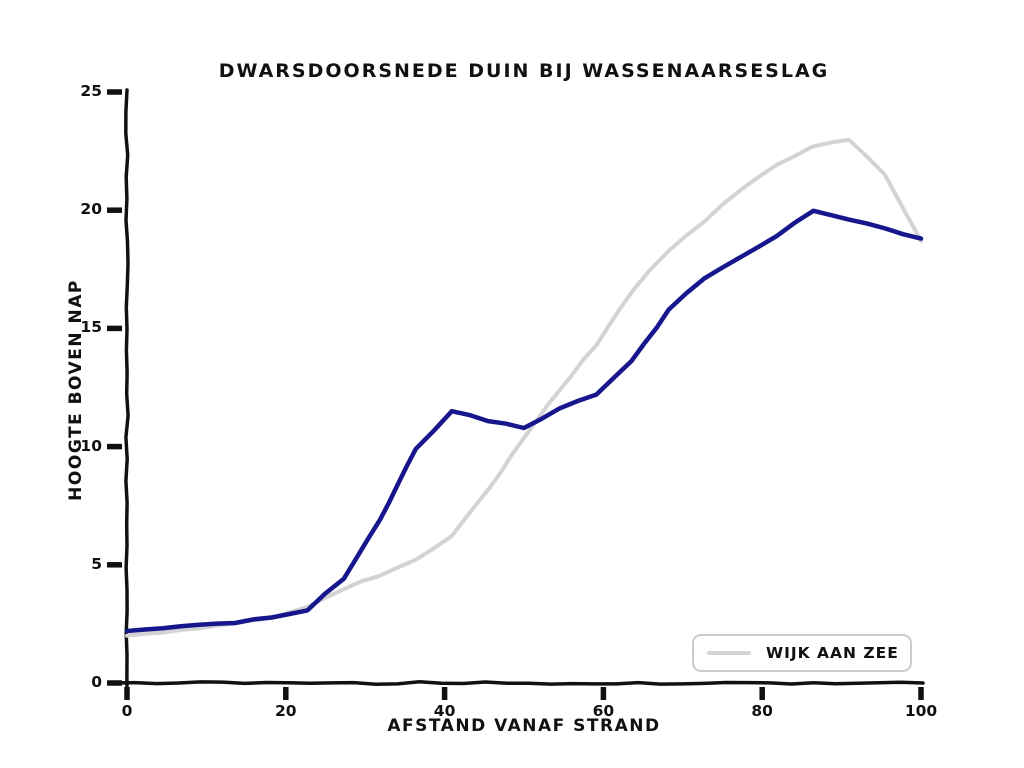 This screenshot has height=768, width=1024. What do you see at coordinates (96, 563) in the screenshot?
I see `y-tick-label-5: 5` at bounding box center [96, 563].